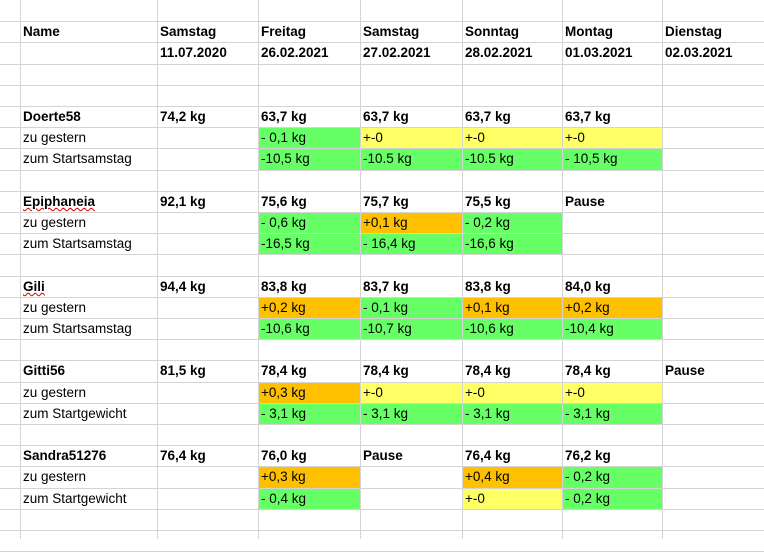 This screenshot has height=552, width=764. What do you see at coordinates (208, 456) in the screenshot?
I see `start-weight: 76,4 kg` at bounding box center [208, 456].